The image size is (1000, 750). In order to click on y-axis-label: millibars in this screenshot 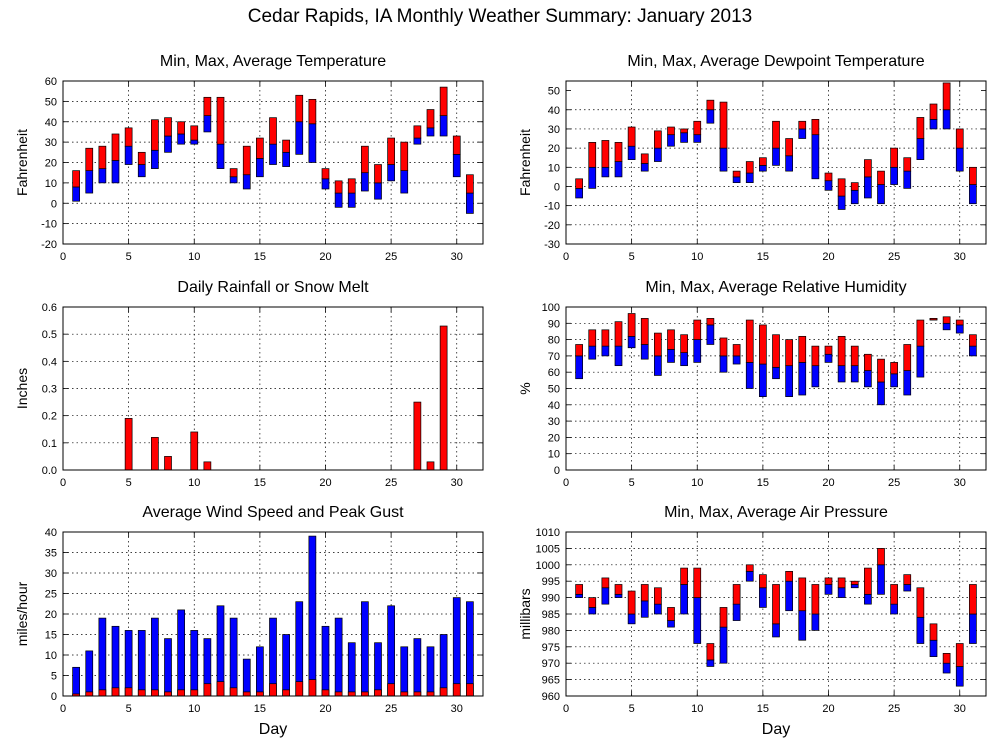, I will do `click(525, 613)`.